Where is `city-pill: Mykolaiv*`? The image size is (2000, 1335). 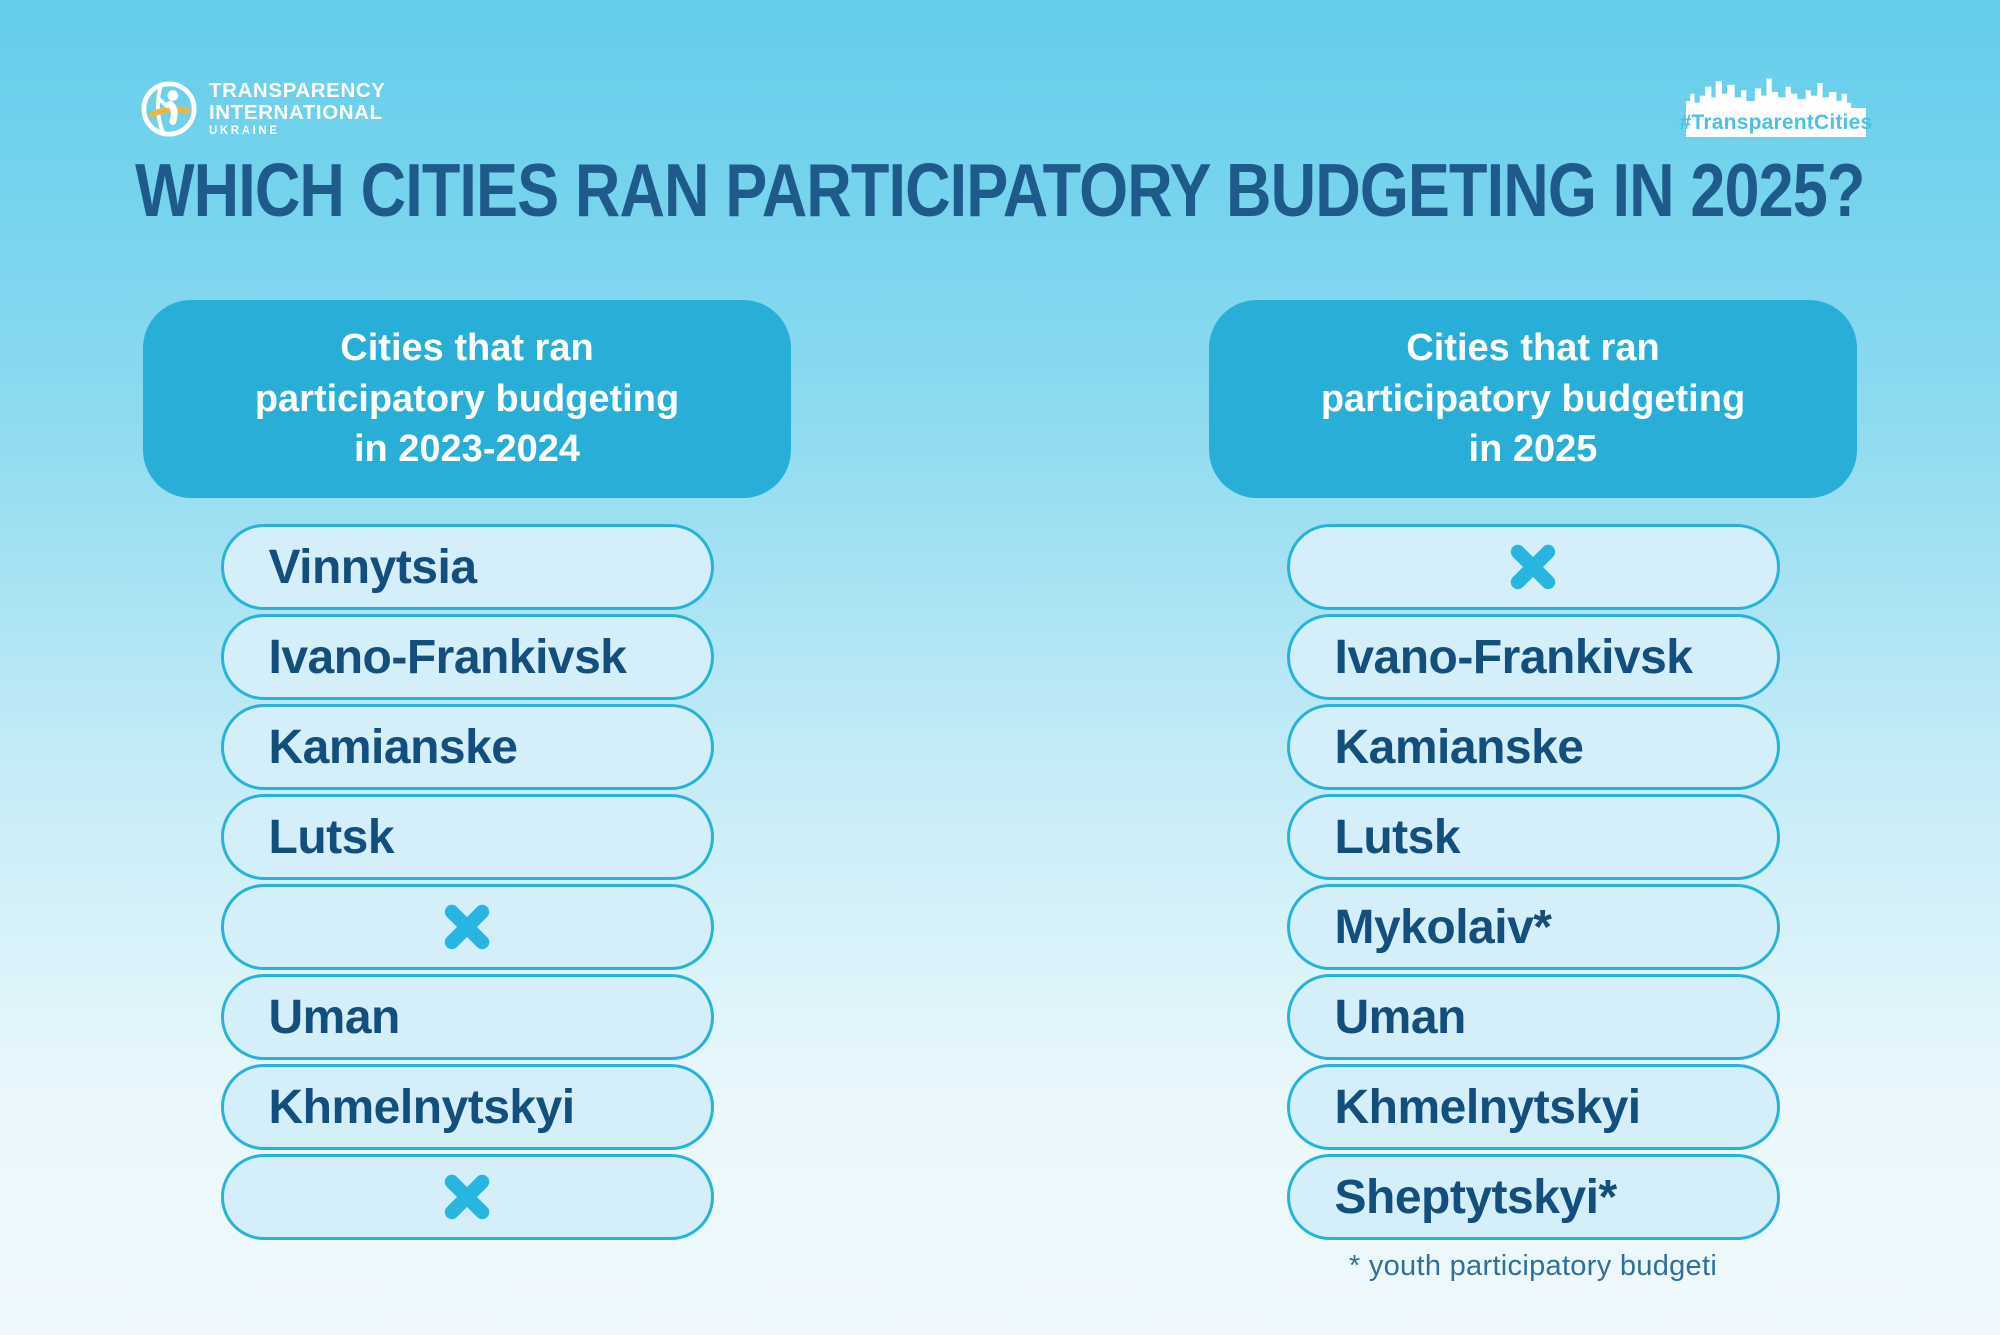 city-pill: Mykolaiv* is located at coordinates (1533, 927).